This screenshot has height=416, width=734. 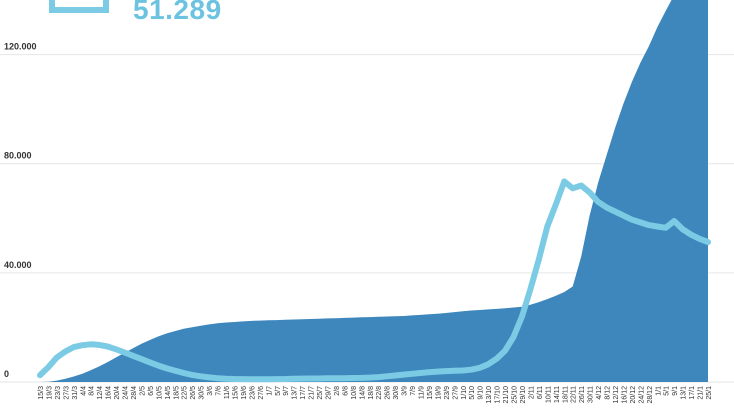 I want to click on x-tick-label: 22/5, so click(x=185, y=393).